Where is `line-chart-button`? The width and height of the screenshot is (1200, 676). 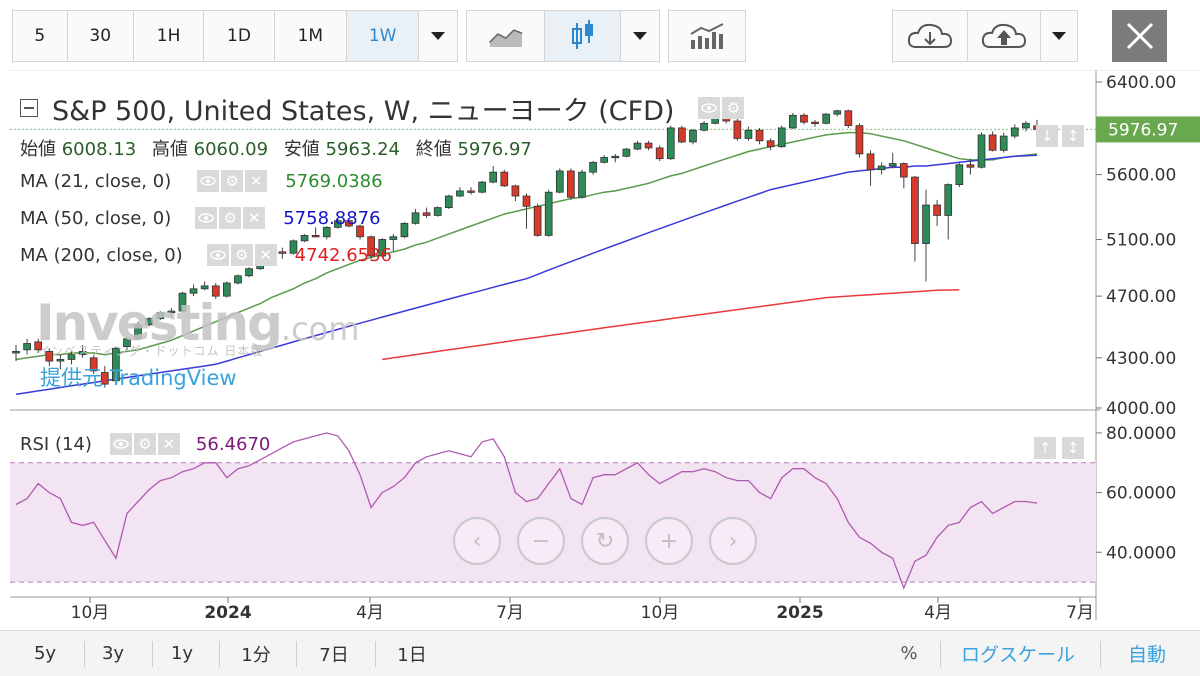
line-chart-button is located at coordinates (506, 36).